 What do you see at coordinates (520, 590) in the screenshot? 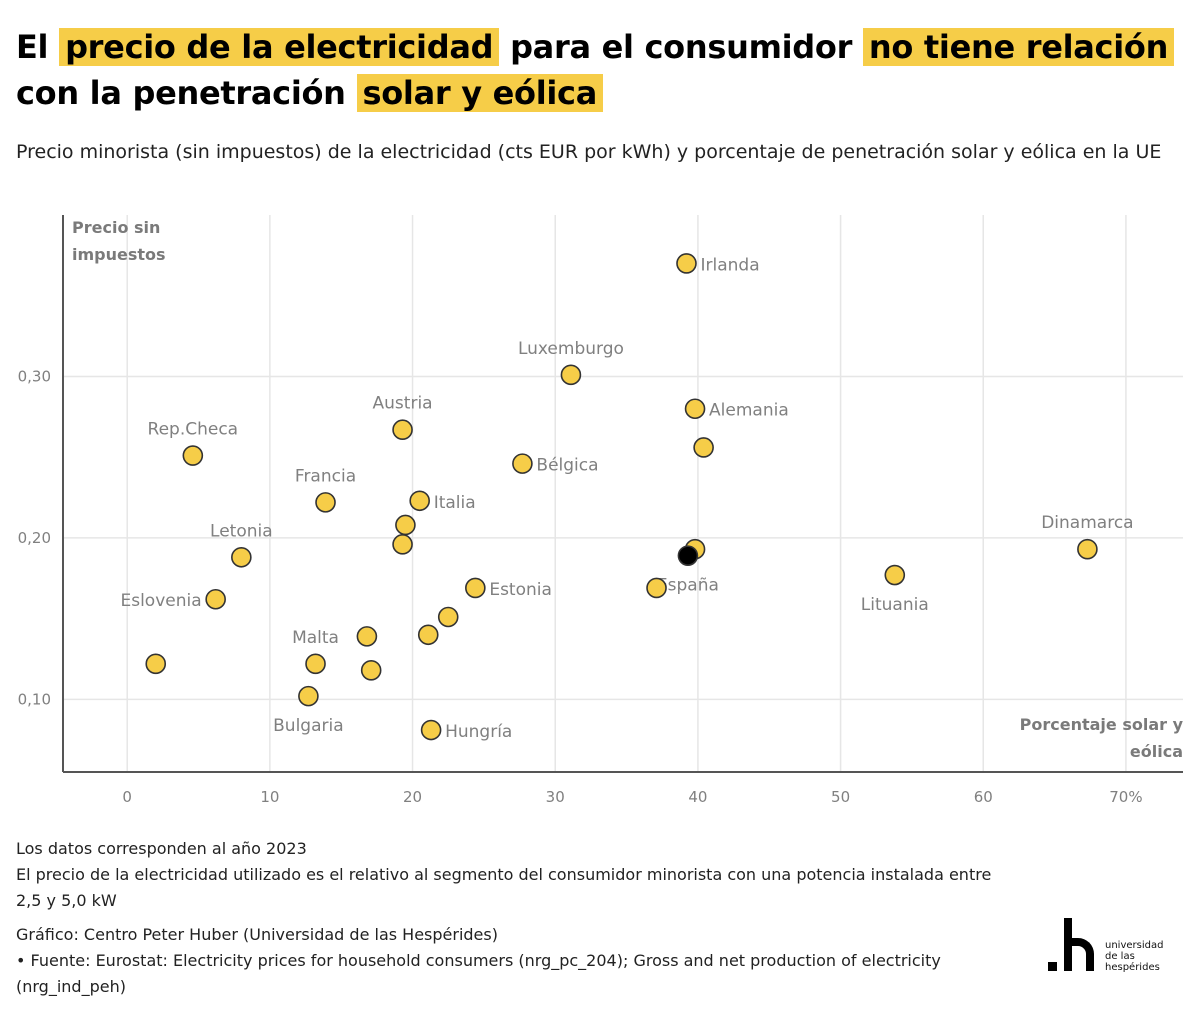
I see `point-label: Estonia` at bounding box center [520, 590].